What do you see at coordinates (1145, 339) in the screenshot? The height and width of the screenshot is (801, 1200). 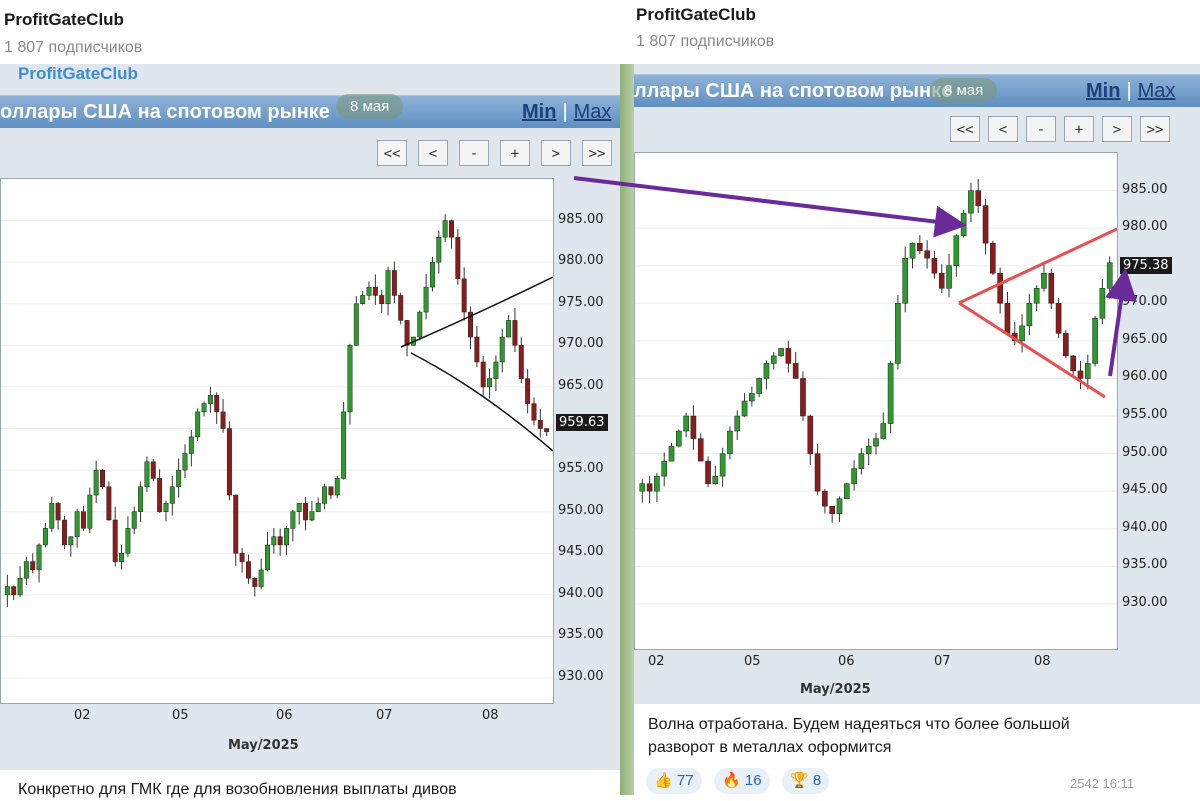 I see `y-tick-label: 965.00` at bounding box center [1145, 339].